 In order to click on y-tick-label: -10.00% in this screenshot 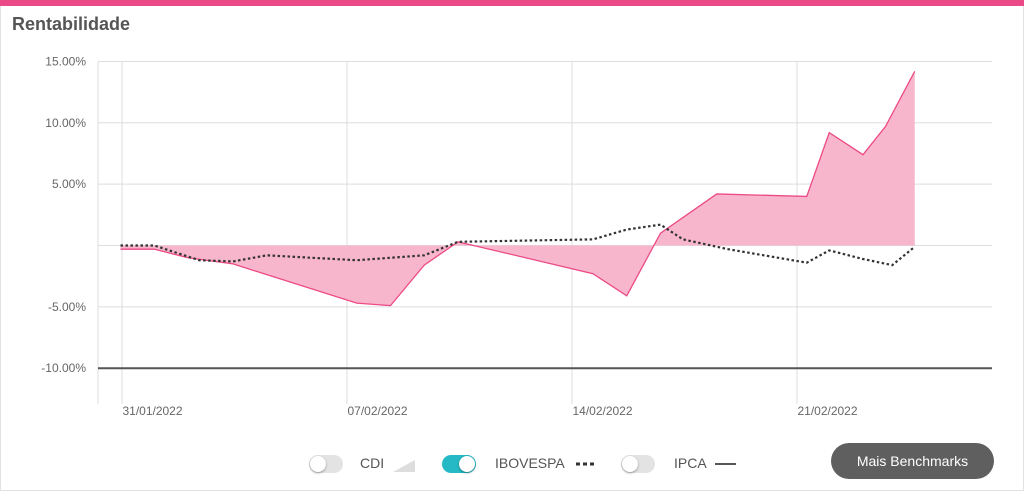, I will do `click(63, 368)`.